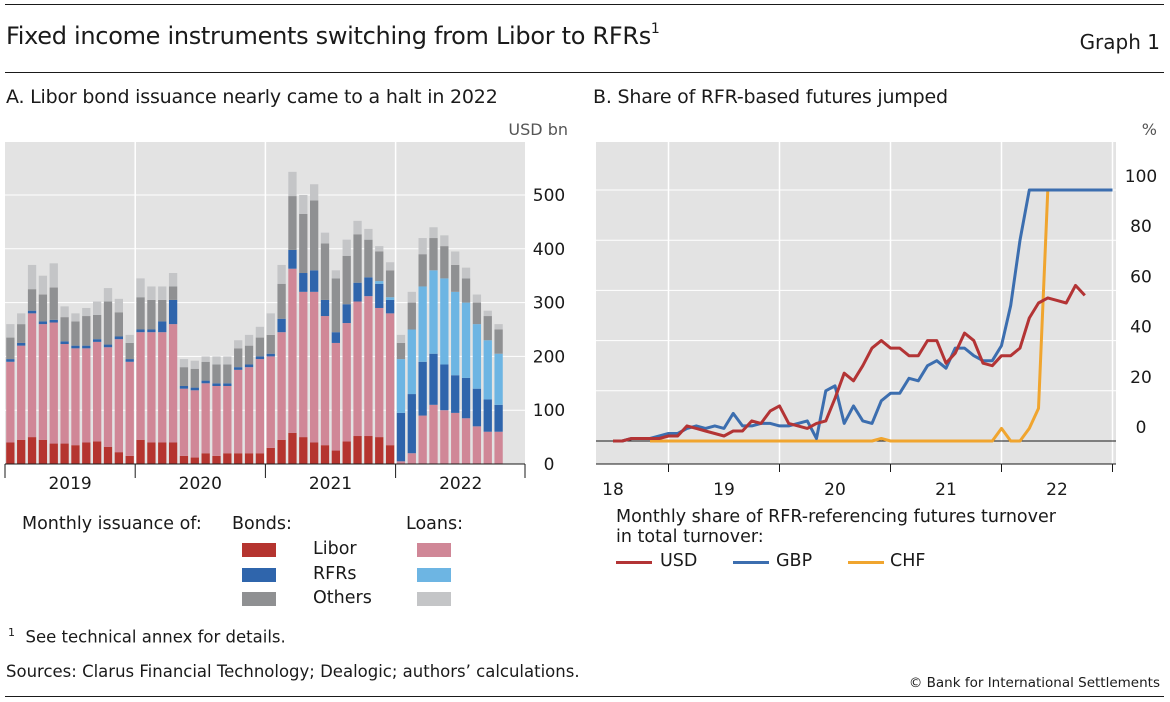 This screenshot has height=702, width=1170. What do you see at coordinates (655, 29) in the screenshot?
I see `title-footnote-mark: 1` at bounding box center [655, 29].